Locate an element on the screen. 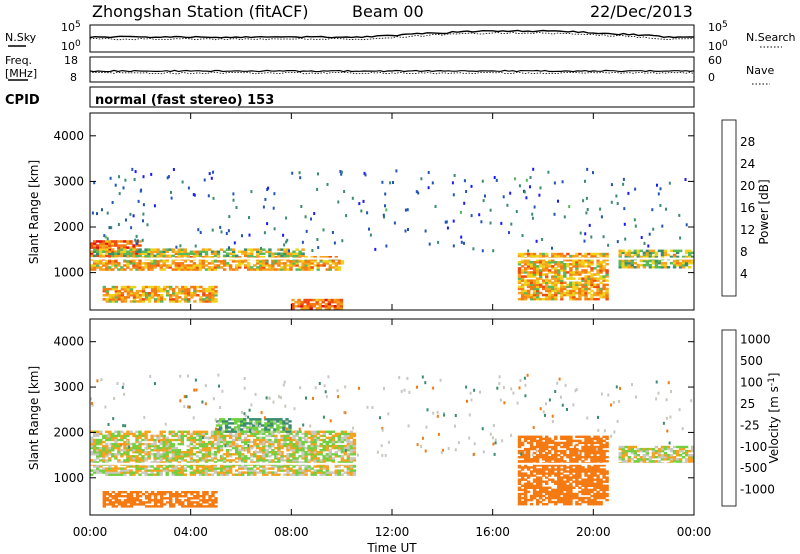  freq-panel-frame is located at coordinates (392, 69).